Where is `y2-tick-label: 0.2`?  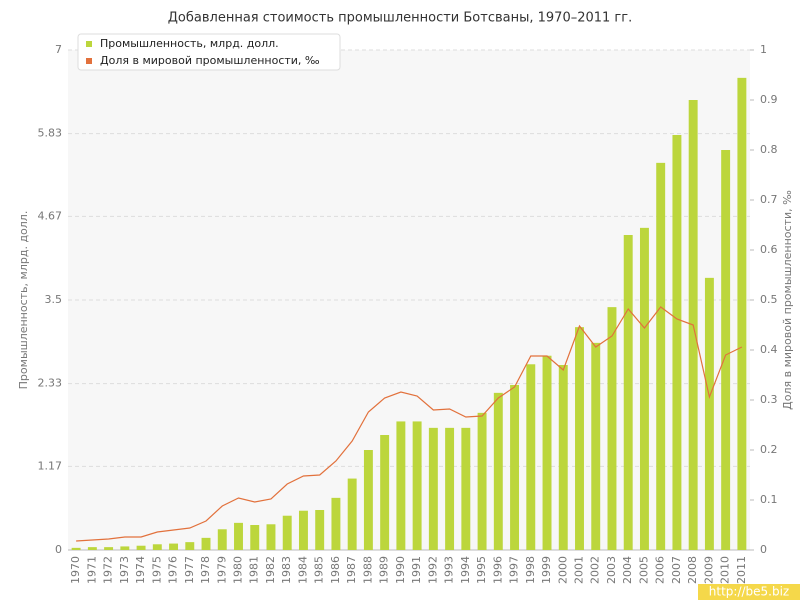
y2-tick-label: 0.2 is located at coordinates (769, 449).